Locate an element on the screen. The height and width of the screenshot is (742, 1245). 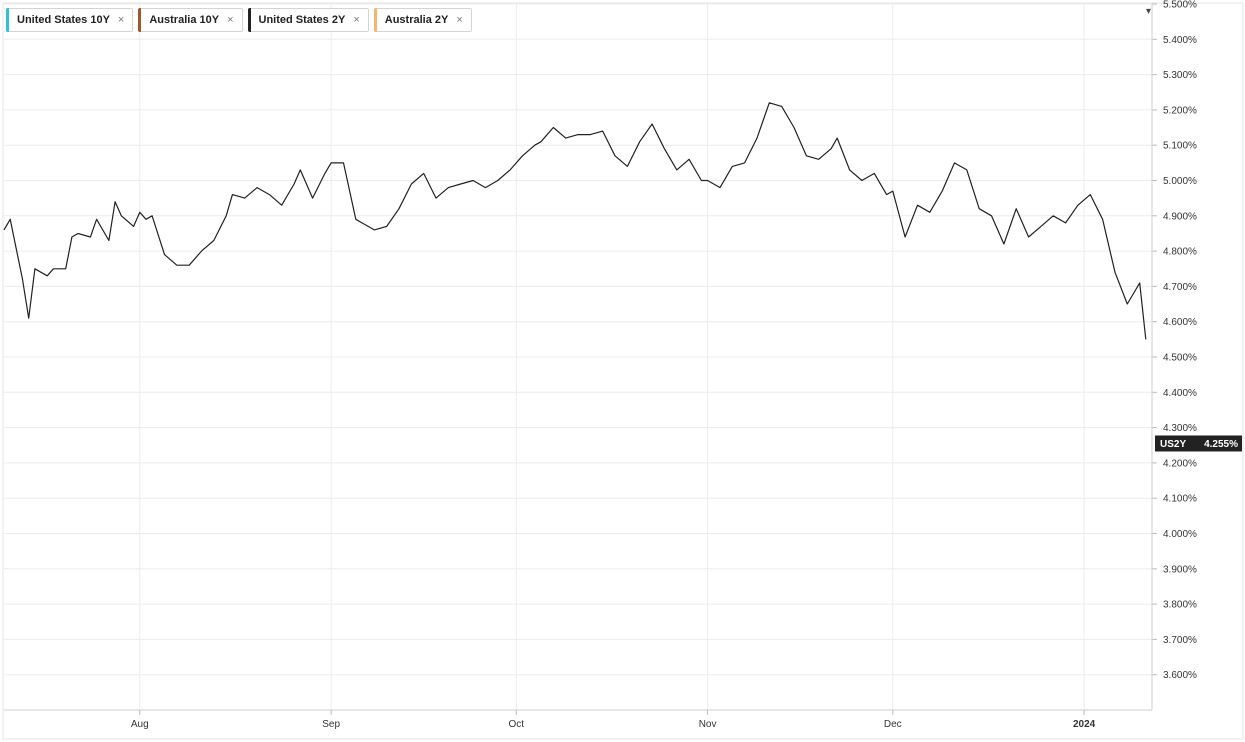
legend-chip-us2y: United States 2Y × is located at coordinates (308, 20).